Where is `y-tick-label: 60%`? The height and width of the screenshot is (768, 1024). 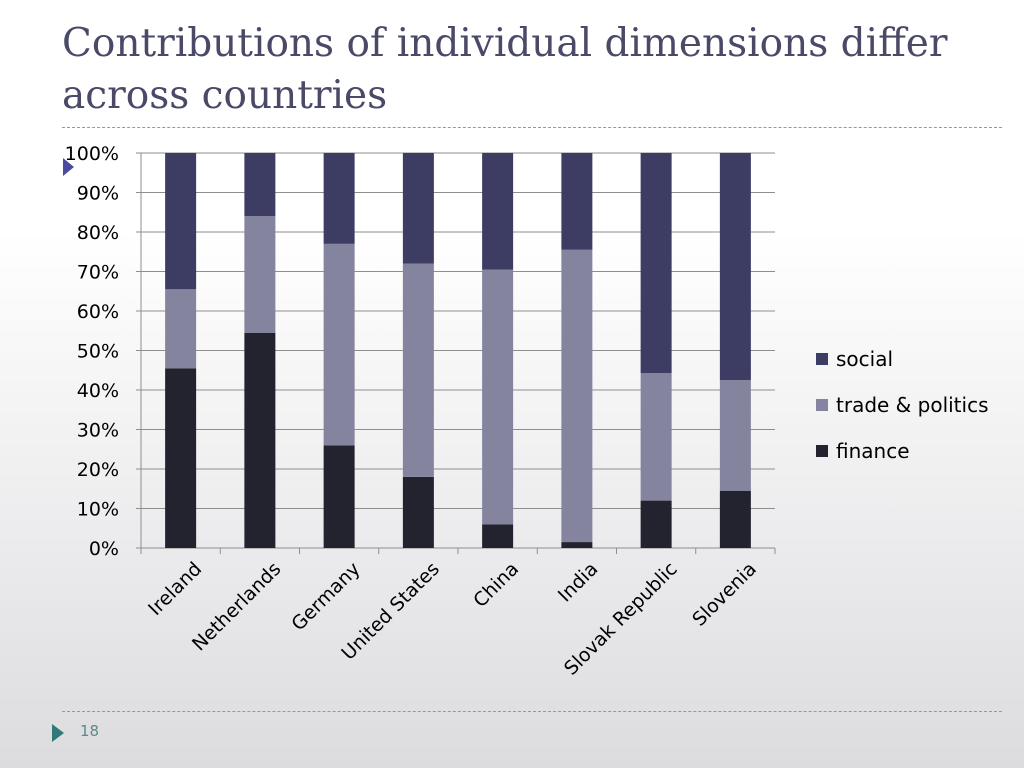 y-tick-label: 60% is located at coordinates (98, 312).